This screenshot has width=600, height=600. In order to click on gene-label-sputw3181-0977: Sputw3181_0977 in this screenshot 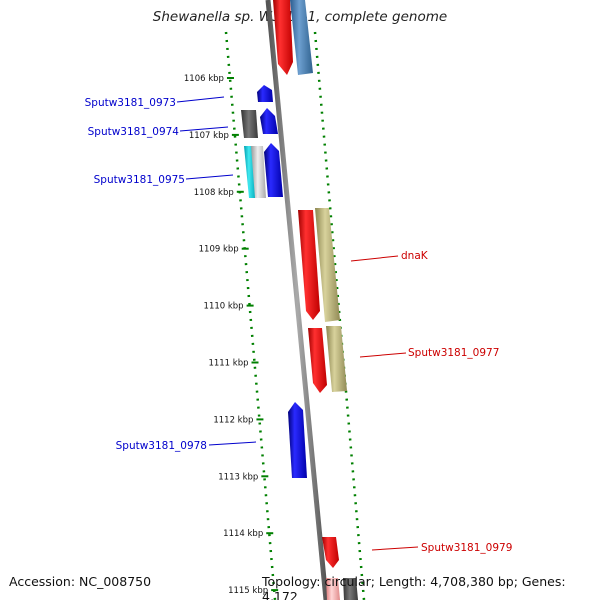, I will do `click(453, 353)`.